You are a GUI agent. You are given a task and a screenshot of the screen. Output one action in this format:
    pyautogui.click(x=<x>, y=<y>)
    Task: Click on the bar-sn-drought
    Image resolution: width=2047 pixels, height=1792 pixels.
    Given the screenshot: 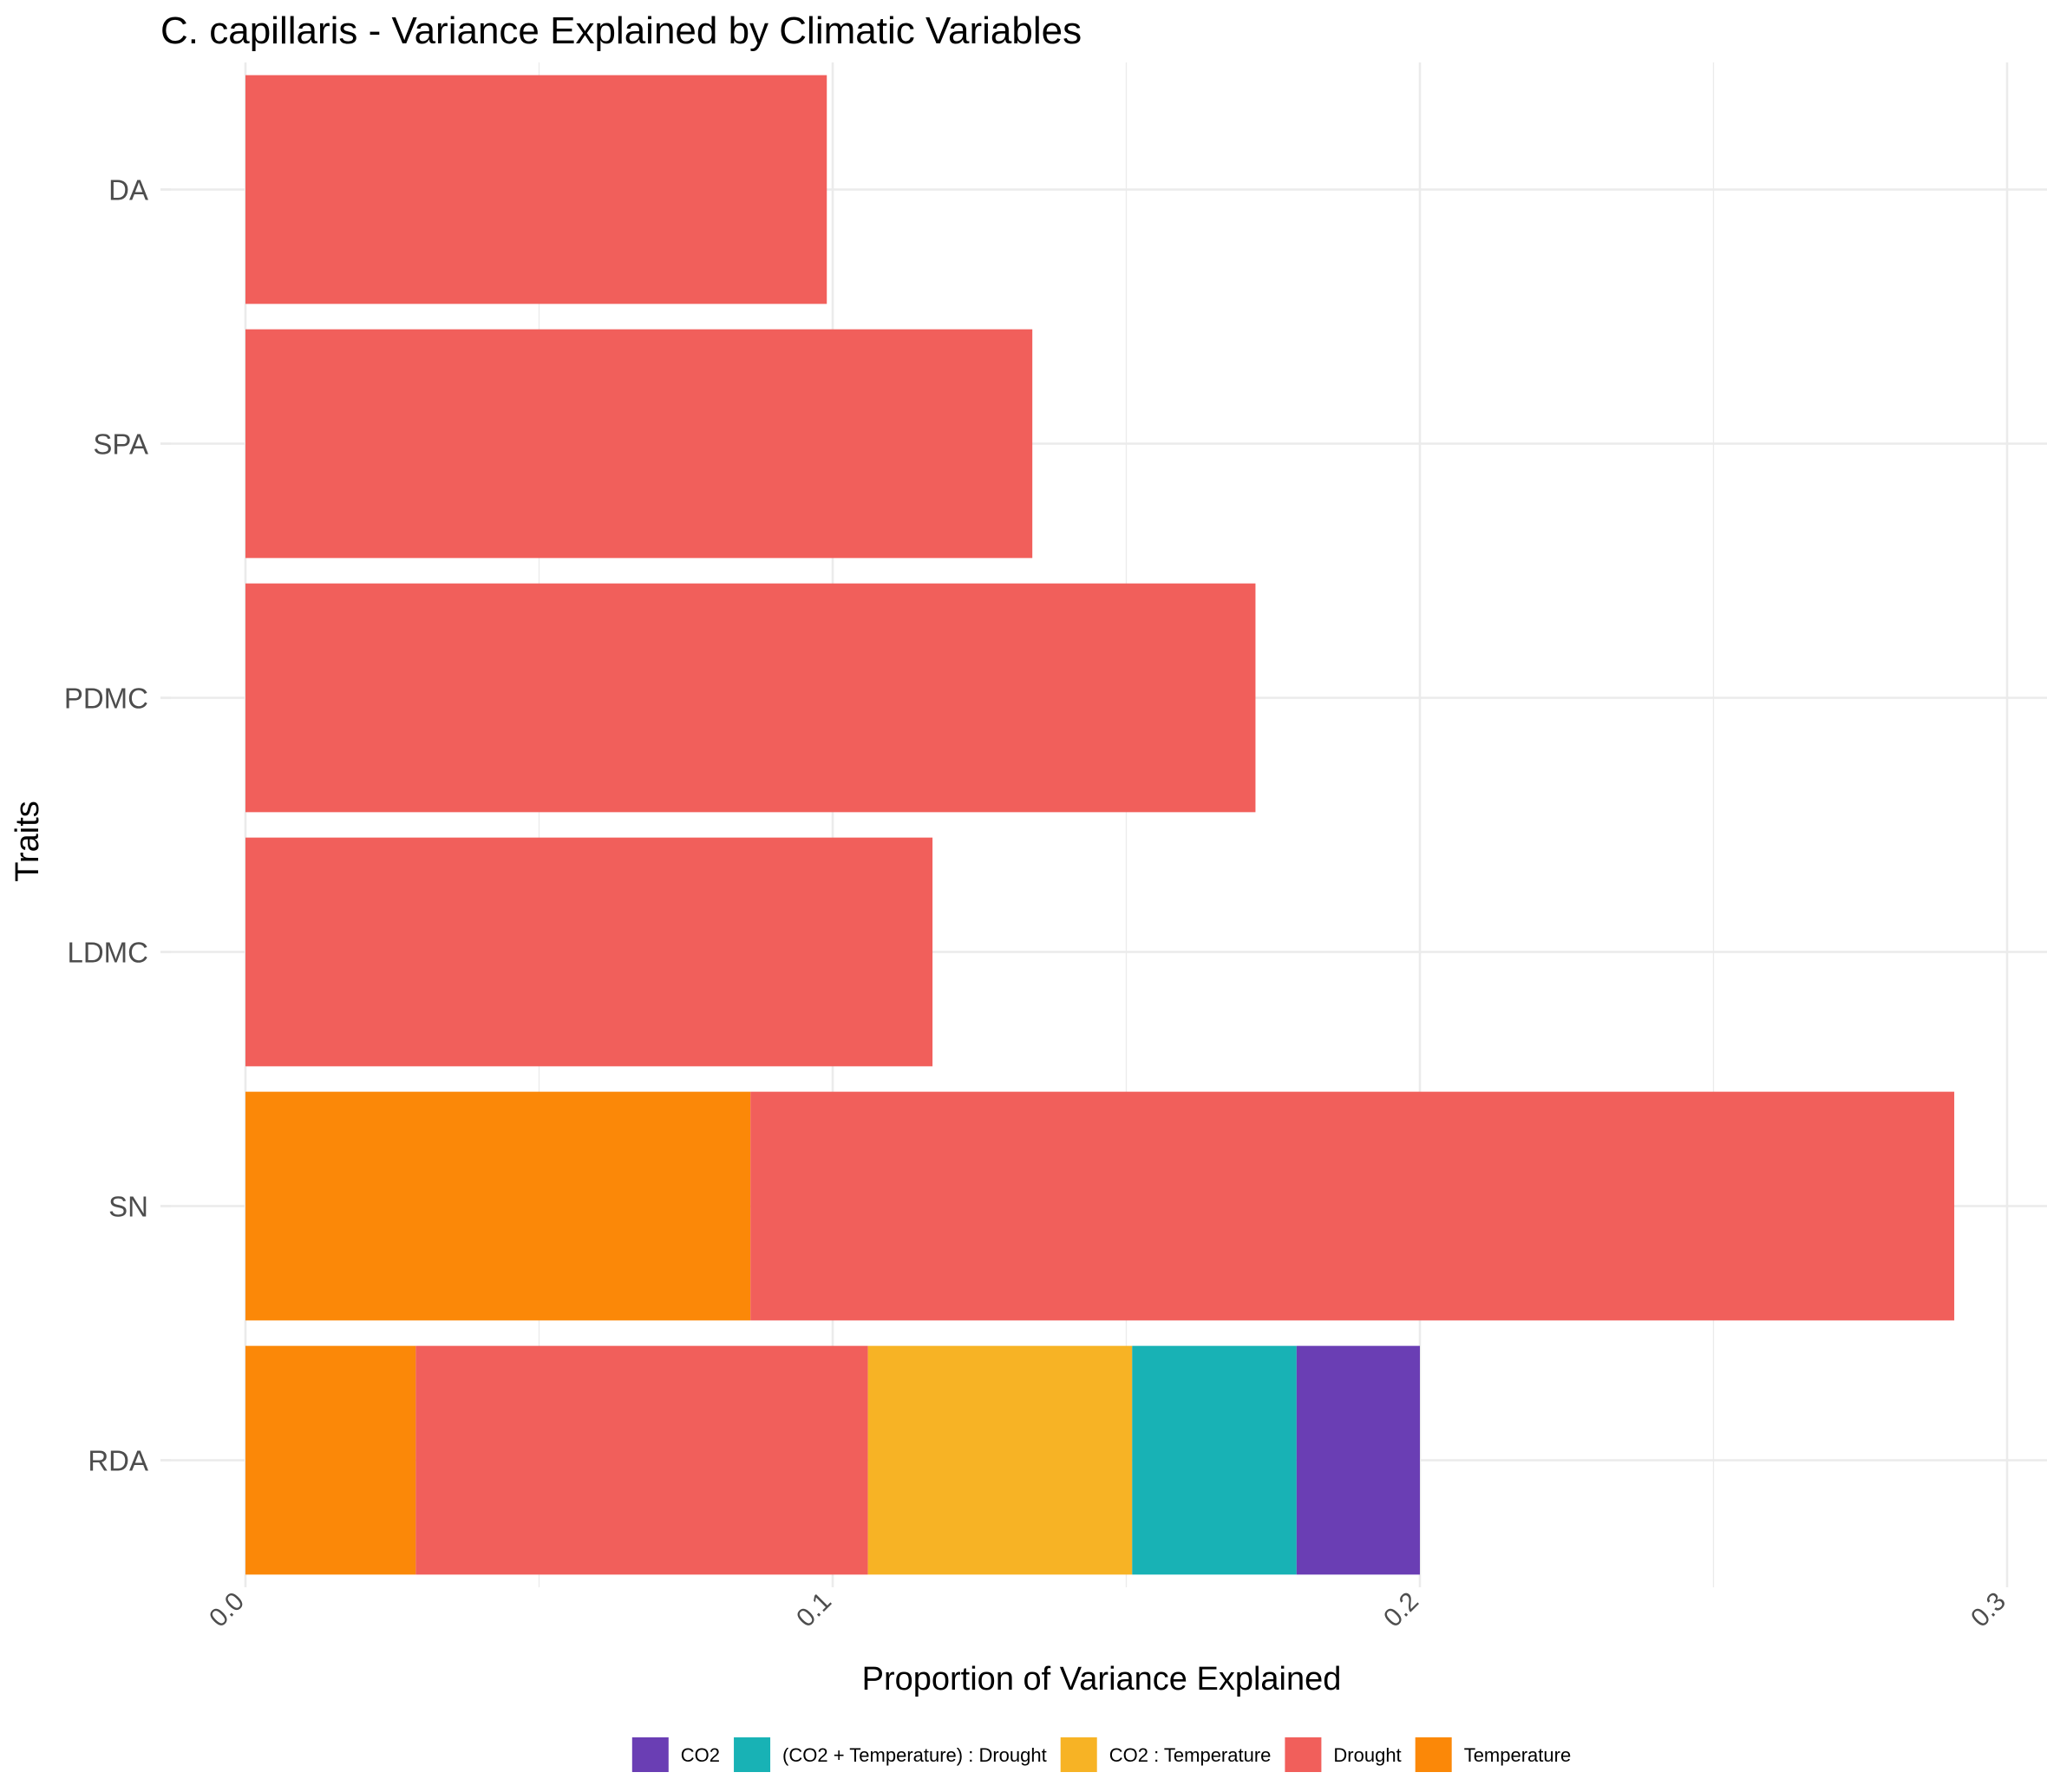 What is the action you would take?
    pyautogui.click(x=1352, y=1206)
    